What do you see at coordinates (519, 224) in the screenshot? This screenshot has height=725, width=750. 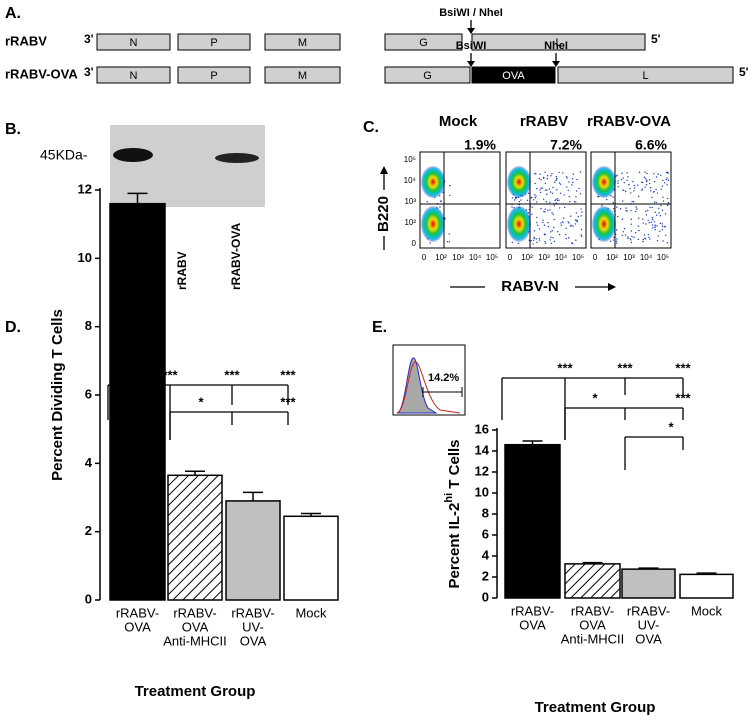 I see `flow-population` at bounding box center [519, 224].